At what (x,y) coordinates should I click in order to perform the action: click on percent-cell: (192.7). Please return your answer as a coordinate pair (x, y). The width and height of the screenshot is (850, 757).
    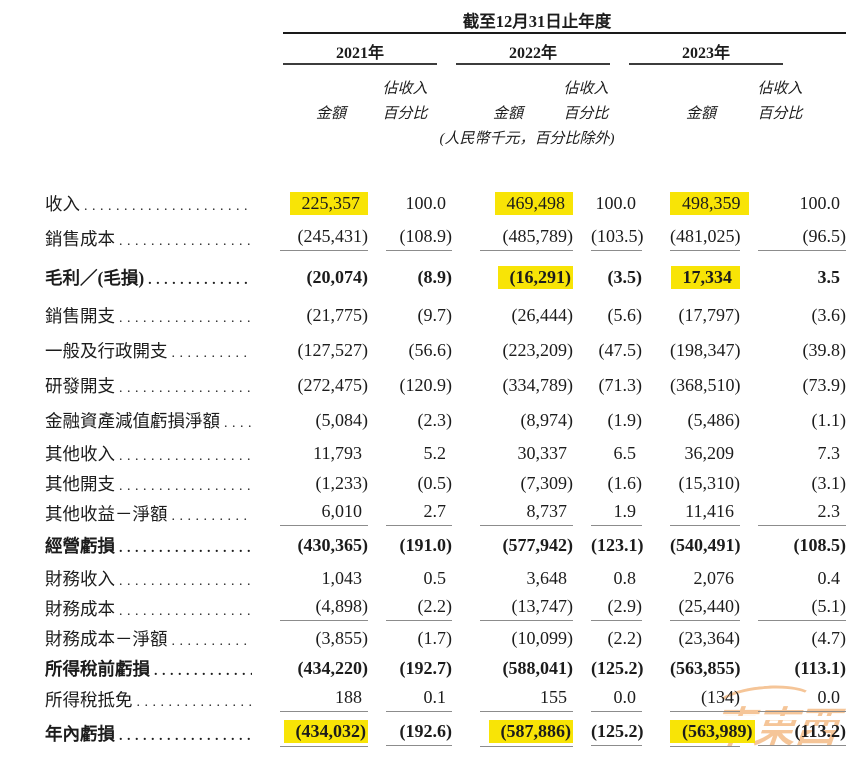
    Looking at the image, I should click on (410, 668).